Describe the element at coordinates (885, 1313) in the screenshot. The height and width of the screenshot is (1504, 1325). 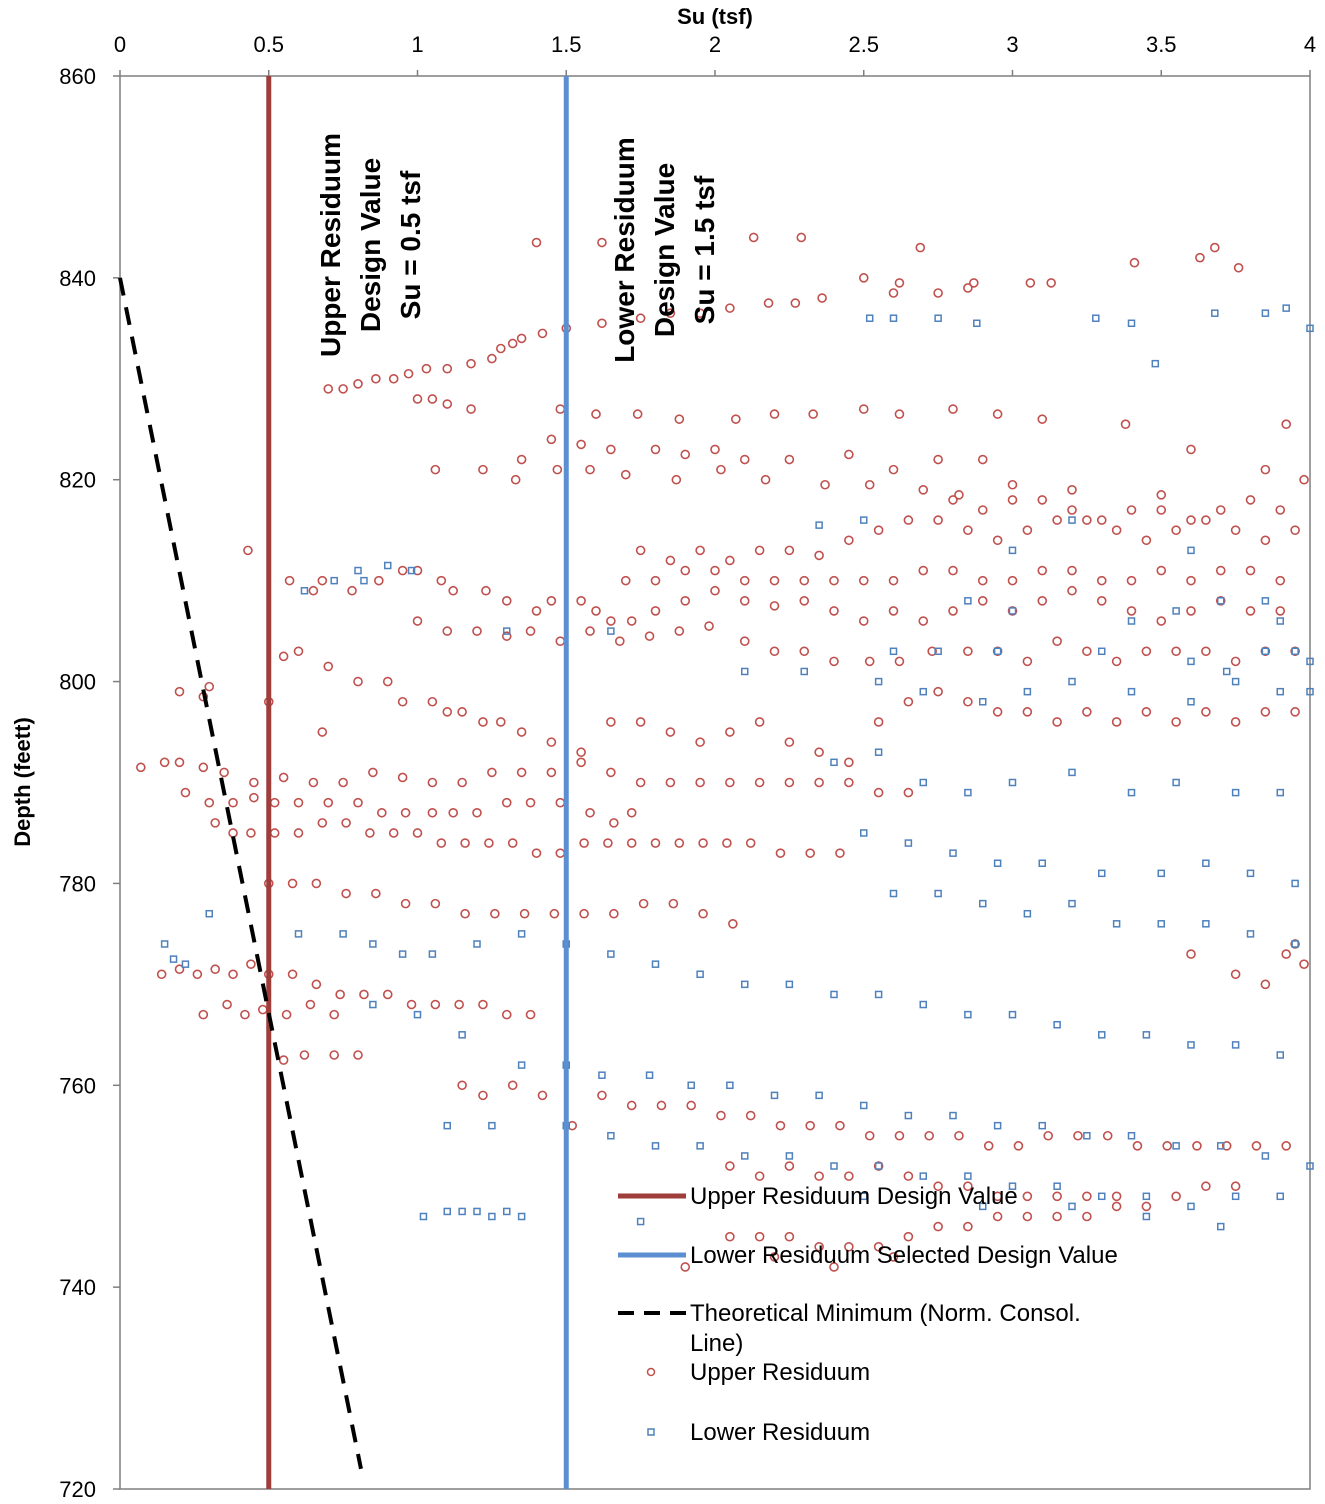
I see `legend-theoretical-label: Theoretical Minimum (Norm. Consol.` at that location.